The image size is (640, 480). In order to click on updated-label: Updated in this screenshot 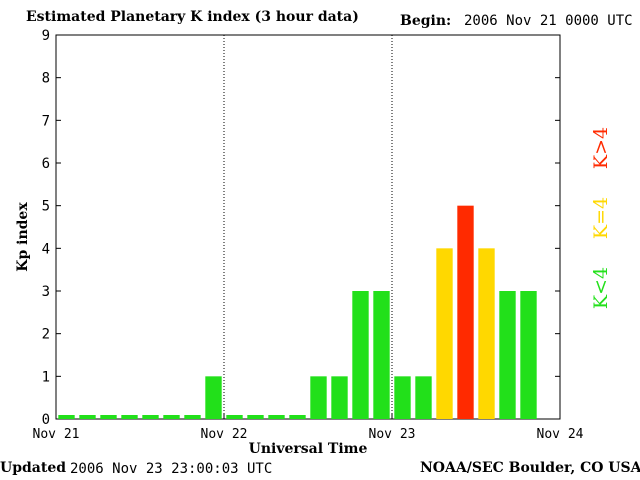, I will do `click(33, 468)`.